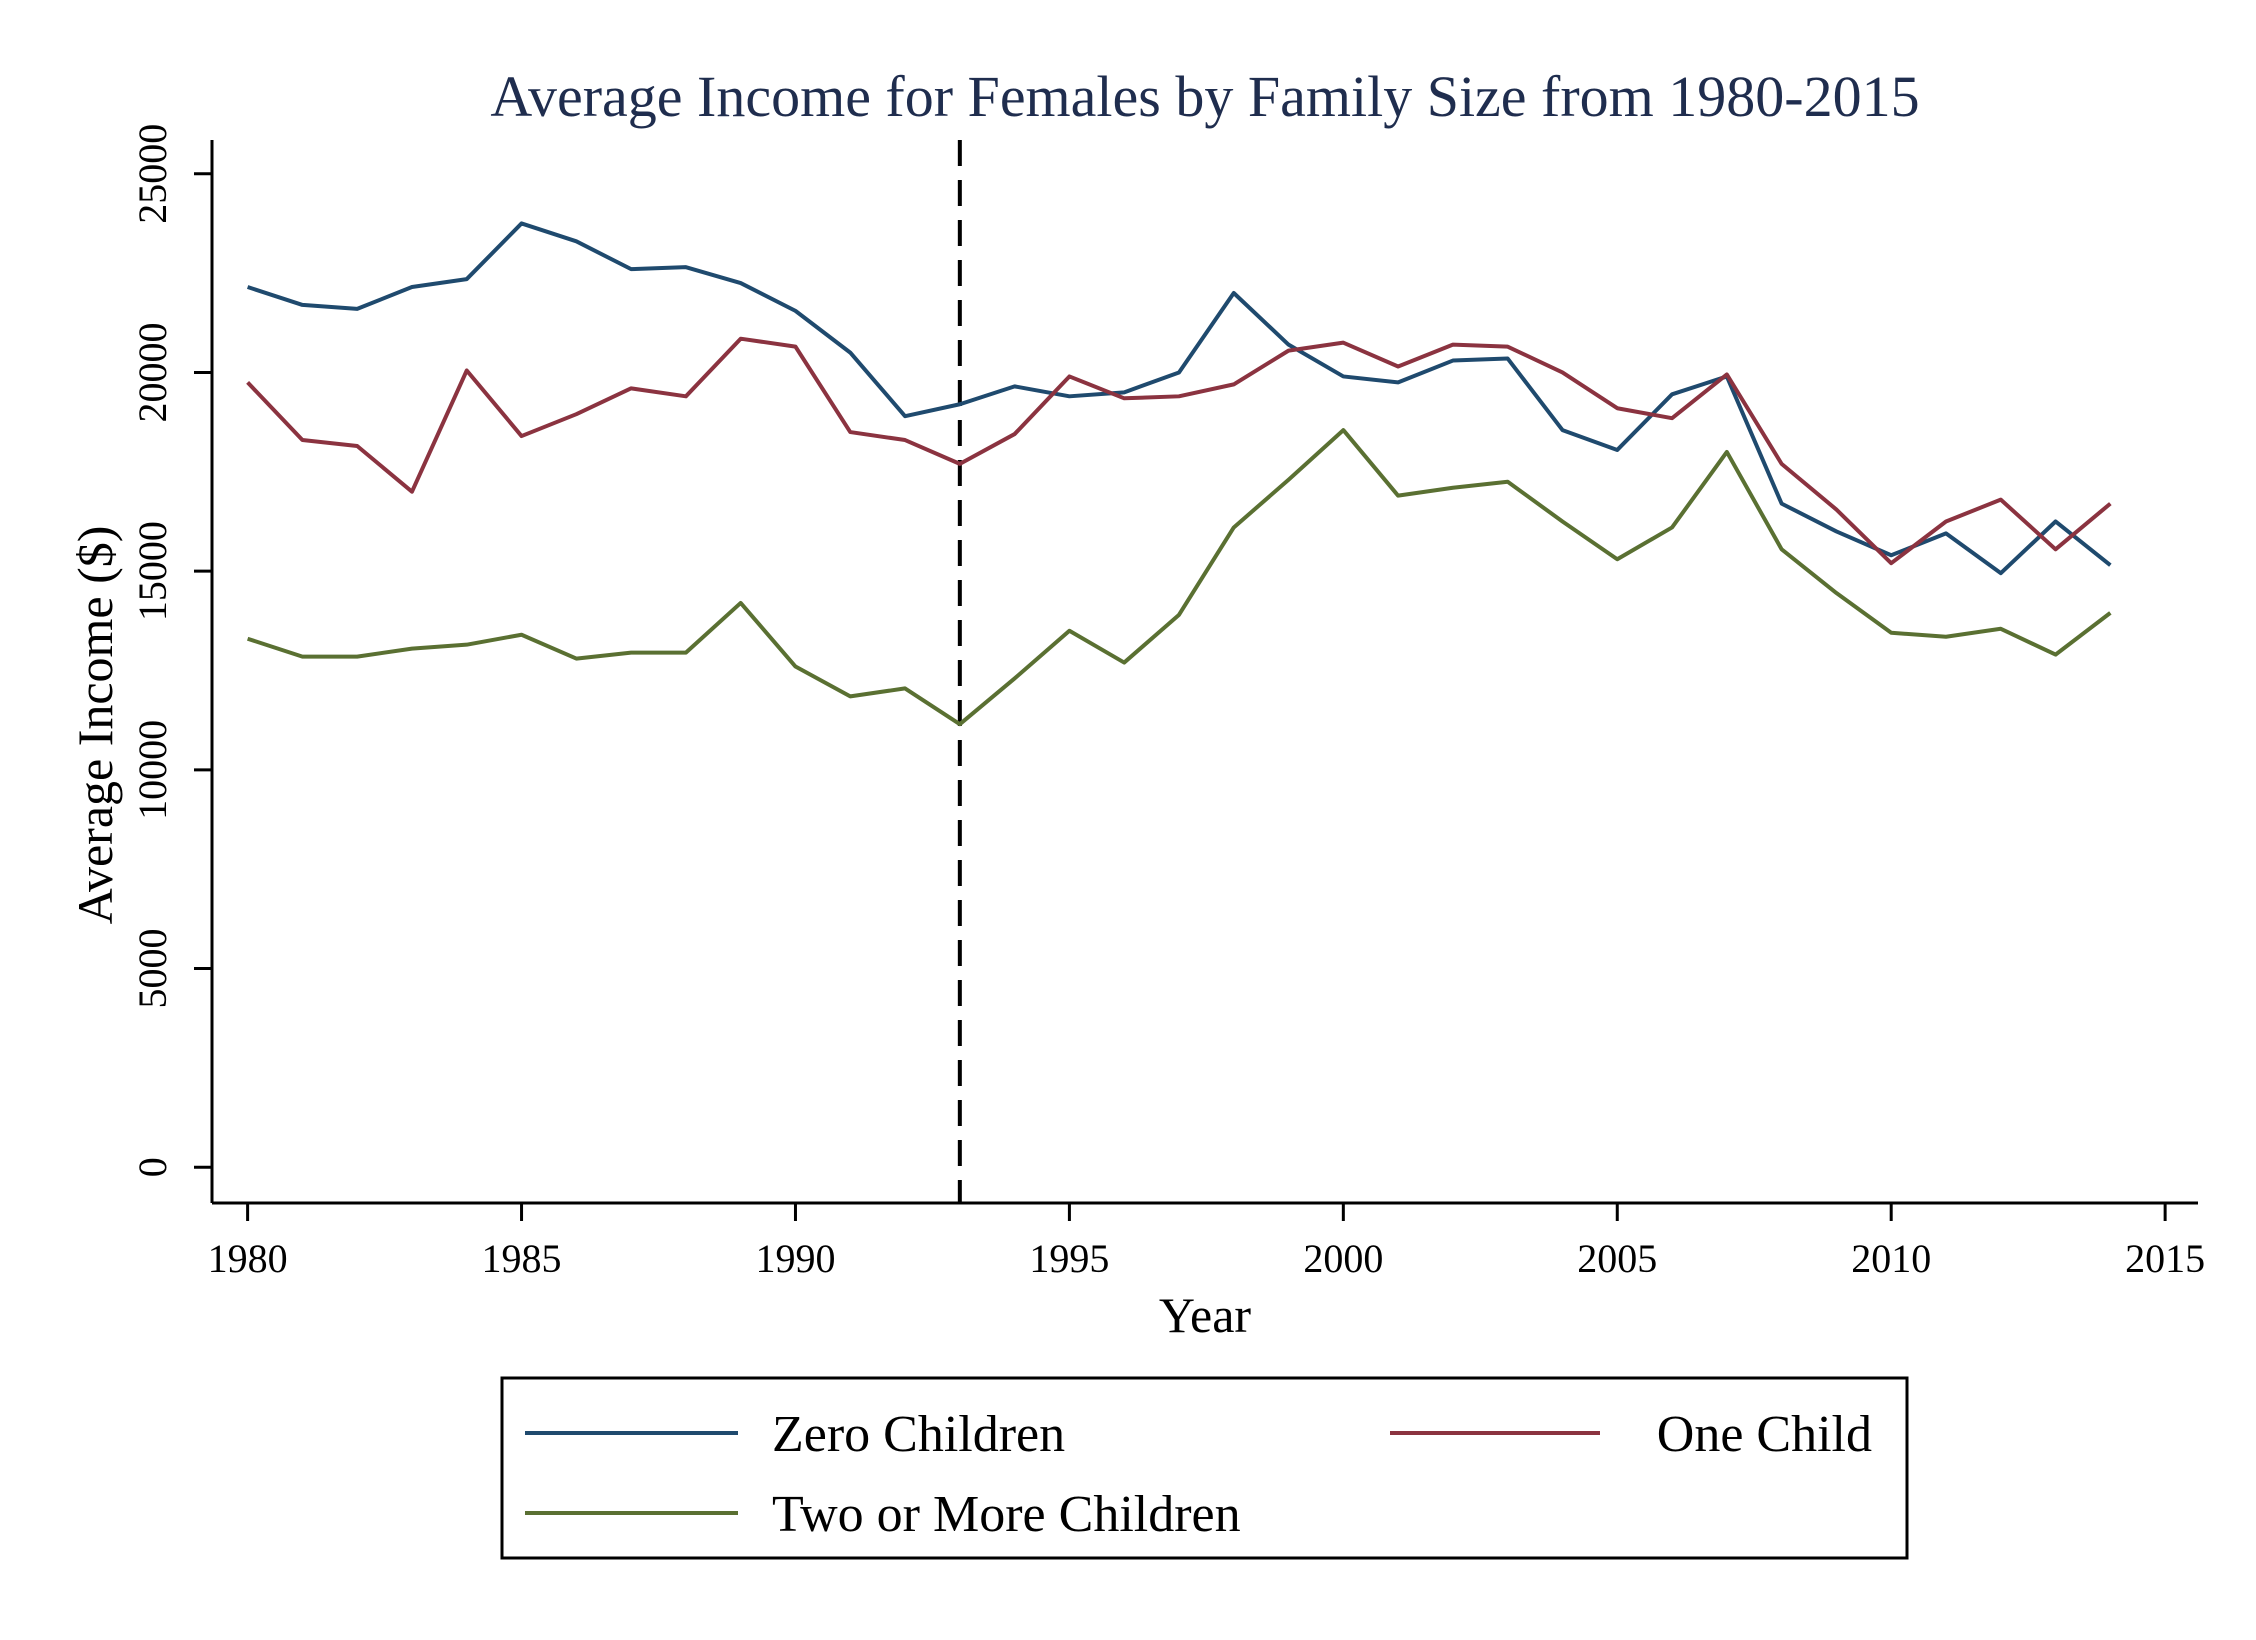 The height and width of the screenshot is (1640, 2256). I want to click on legend-label-two-or-more-children: Two or More Children, so click(1006, 1514).